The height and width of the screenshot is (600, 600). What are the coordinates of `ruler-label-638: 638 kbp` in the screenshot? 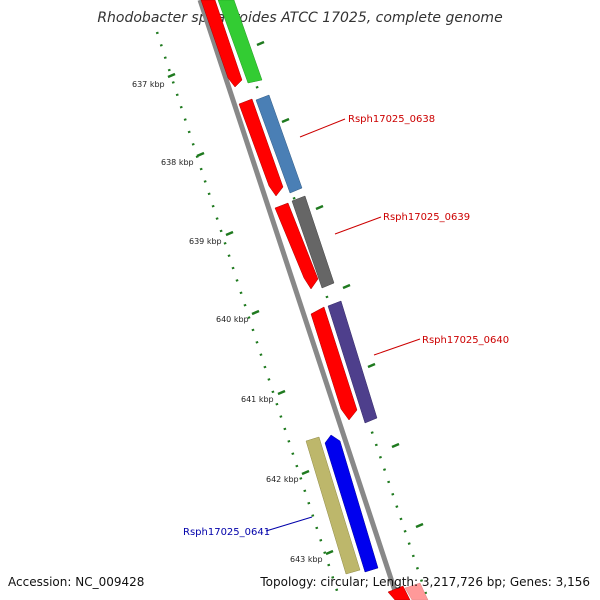 It's located at (177, 162).